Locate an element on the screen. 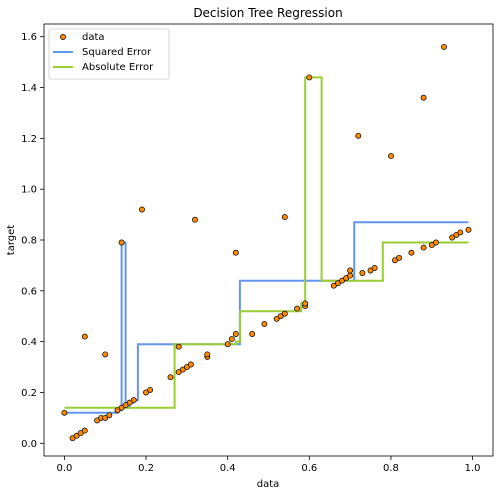  y-axis-ticks: 0.0 0.2 0.4 0.6 0.8 1.0 1.2 1.4 1.6 is located at coordinates (32, 241).